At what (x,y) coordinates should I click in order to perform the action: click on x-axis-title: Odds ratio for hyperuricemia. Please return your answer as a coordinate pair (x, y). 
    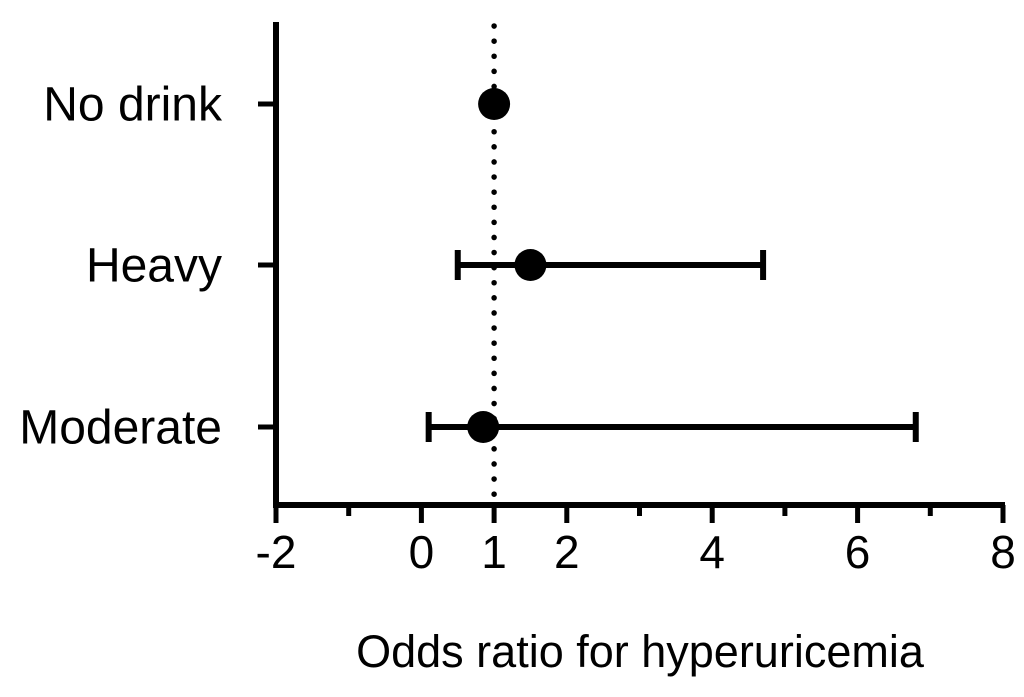
    Looking at the image, I should click on (640, 651).